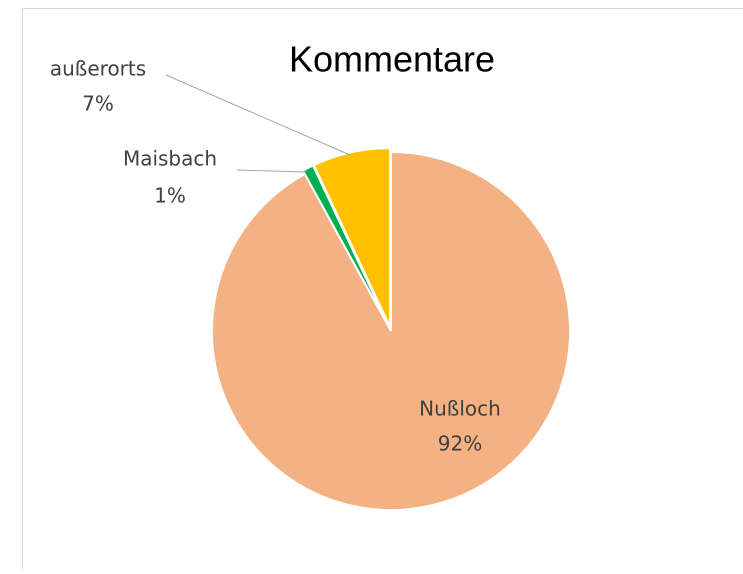  What do you see at coordinates (460, 409) in the screenshot?
I see `slice-label: Nußloch` at bounding box center [460, 409].